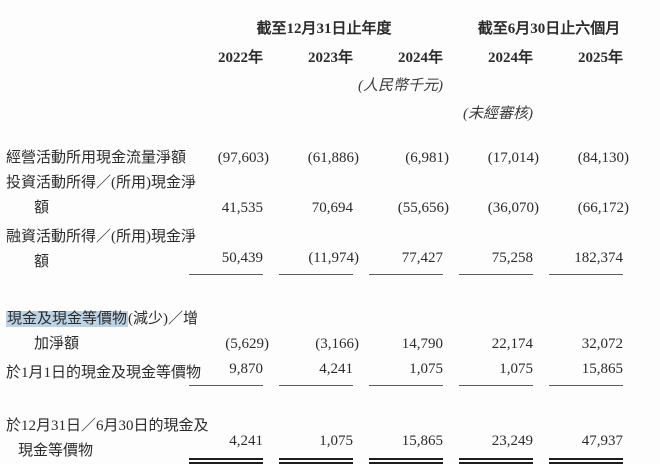 The height and width of the screenshot is (464, 660). Describe the element at coordinates (163, 319) in the screenshot. I see `row-label-text: (減少)／增` at that location.